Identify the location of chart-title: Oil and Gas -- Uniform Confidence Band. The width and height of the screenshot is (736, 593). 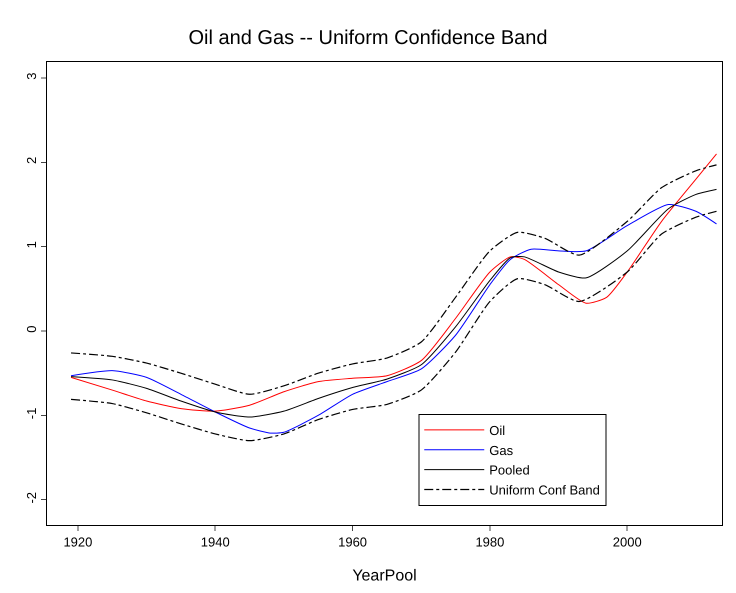
(368, 37).